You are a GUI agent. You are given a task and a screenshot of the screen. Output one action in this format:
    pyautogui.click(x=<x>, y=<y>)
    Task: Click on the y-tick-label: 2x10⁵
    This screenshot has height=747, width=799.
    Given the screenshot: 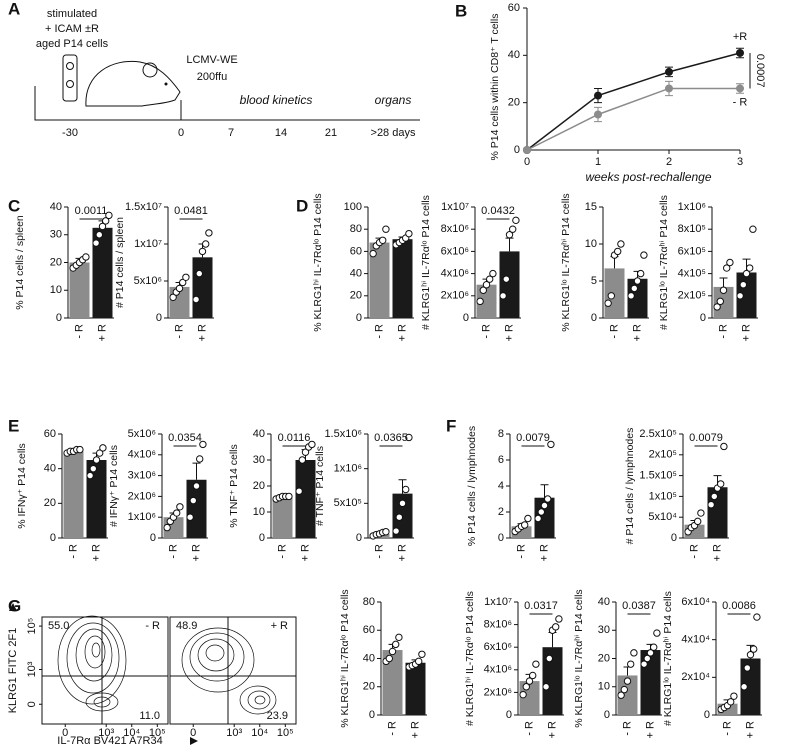 What is the action you would take?
    pyautogui.click(x=663, y=455)
    